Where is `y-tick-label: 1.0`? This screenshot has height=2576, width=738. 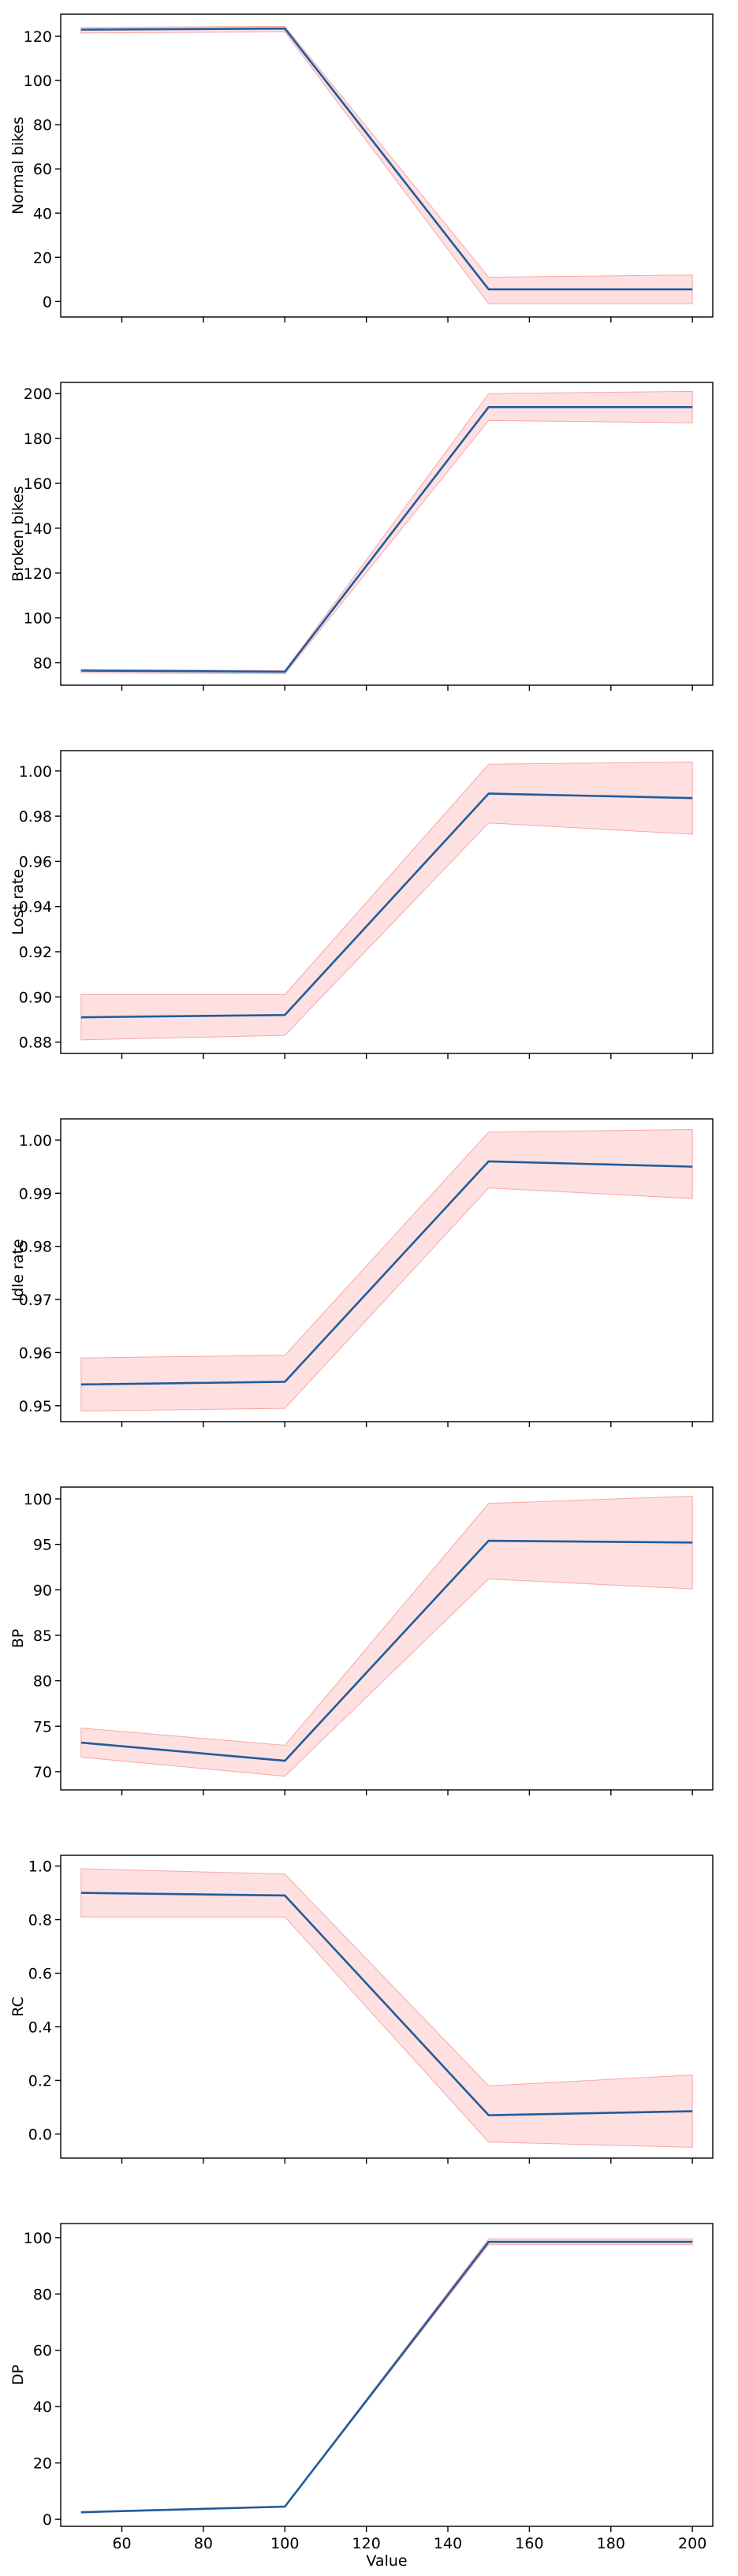
y-tick-label: 1.0 is located at coordinates (40, 1867).